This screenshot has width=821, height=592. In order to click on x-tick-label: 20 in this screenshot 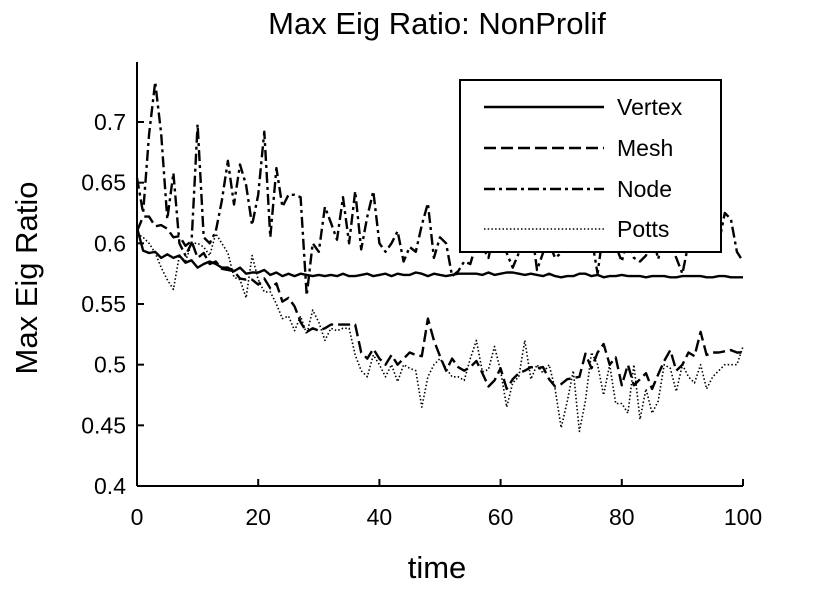, I will do `click(258, 517)`.